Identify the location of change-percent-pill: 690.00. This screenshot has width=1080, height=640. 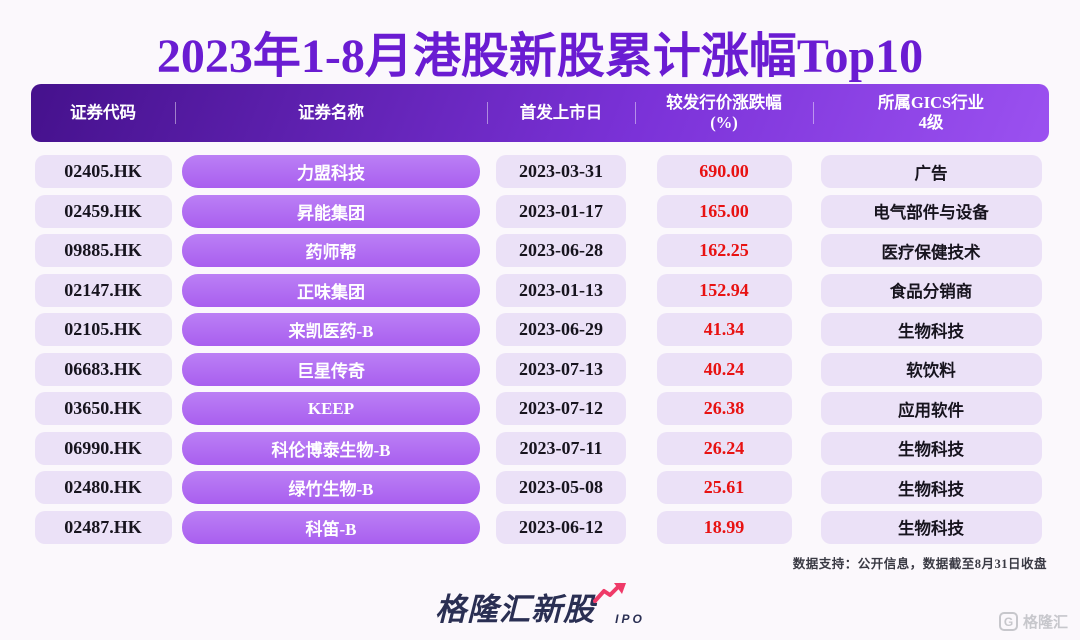
(724, 171).